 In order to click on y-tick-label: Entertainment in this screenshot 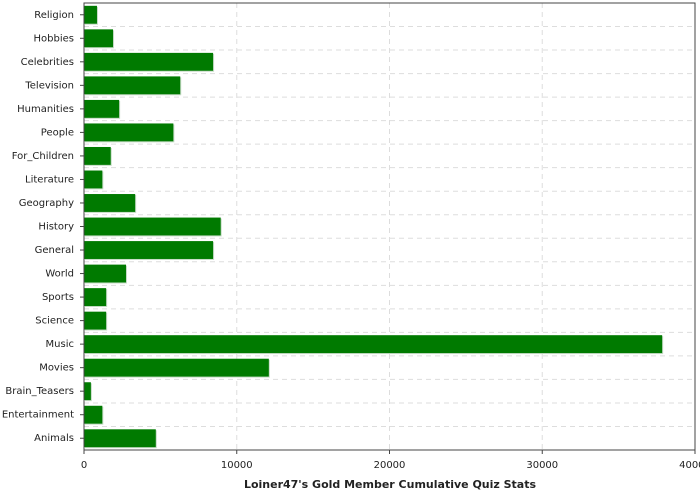, I will do `click(38, 415)`.